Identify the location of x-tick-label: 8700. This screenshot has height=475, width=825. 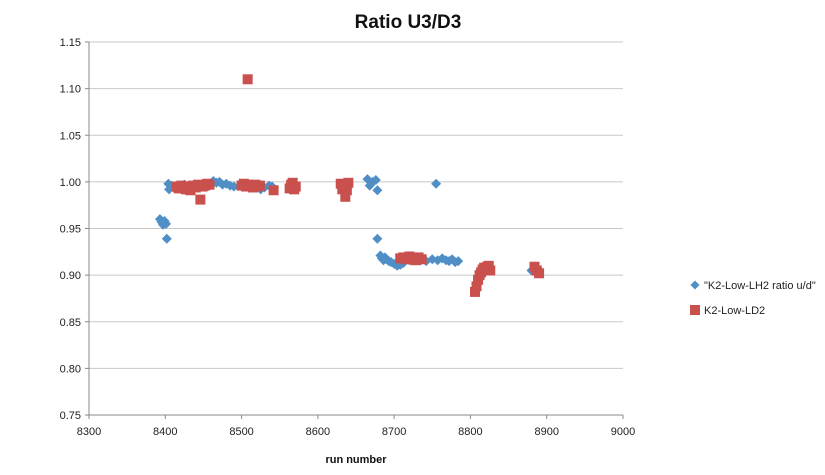
(394, 432).